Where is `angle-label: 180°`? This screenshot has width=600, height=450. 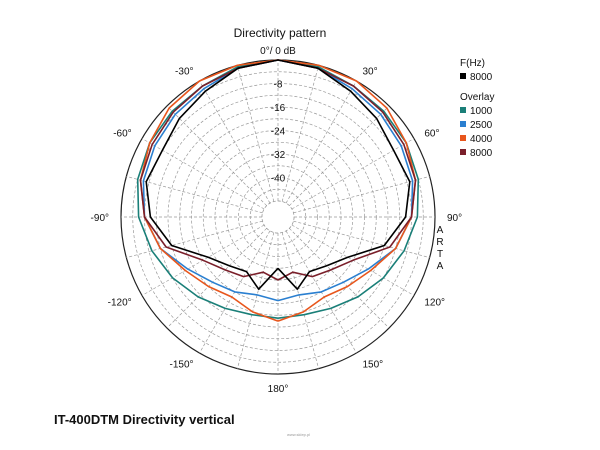 angle-label: 180° is located at coordinates (278, 389).